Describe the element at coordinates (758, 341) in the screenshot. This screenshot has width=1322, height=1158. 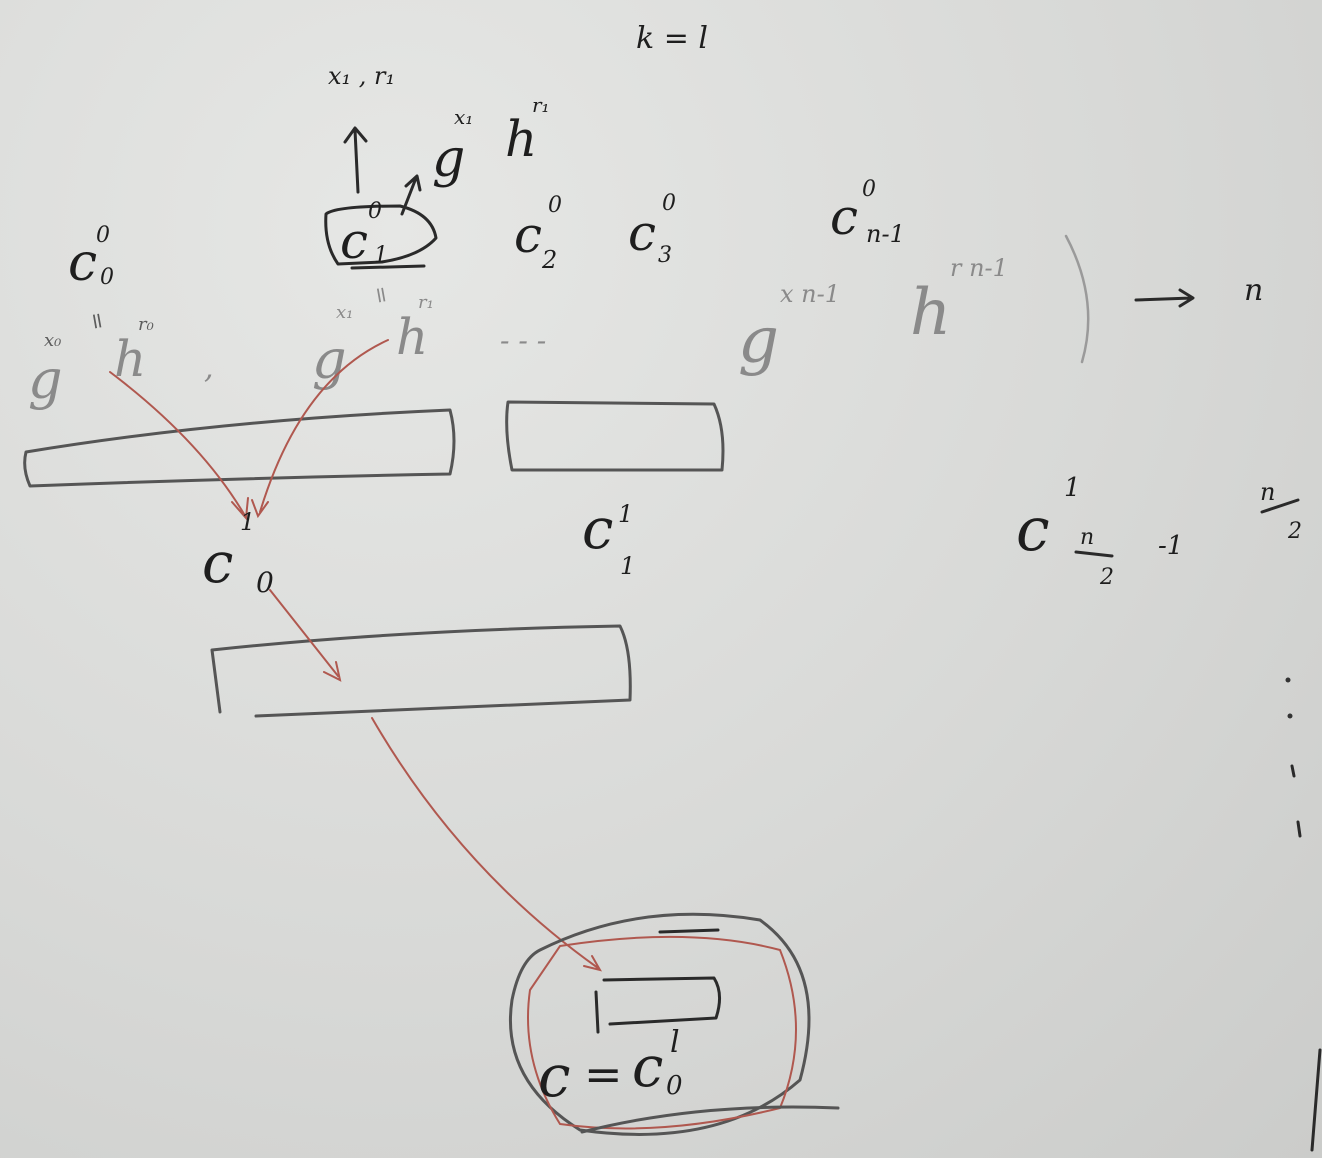
I see `g-xn: g` at that location.